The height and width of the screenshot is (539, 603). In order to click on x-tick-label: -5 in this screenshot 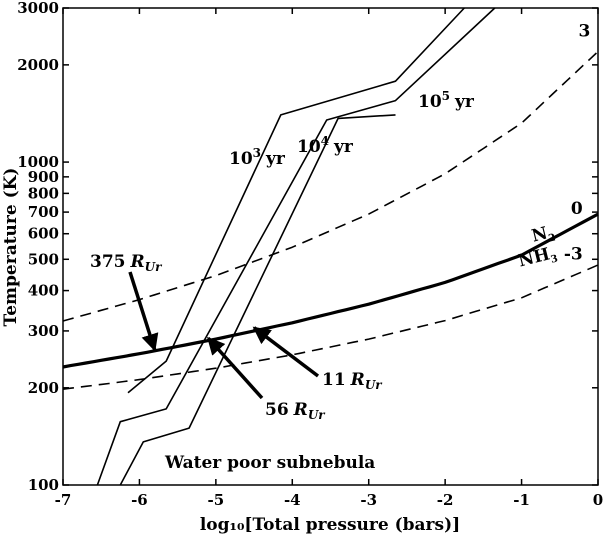, I will do `click(216, 500)`.